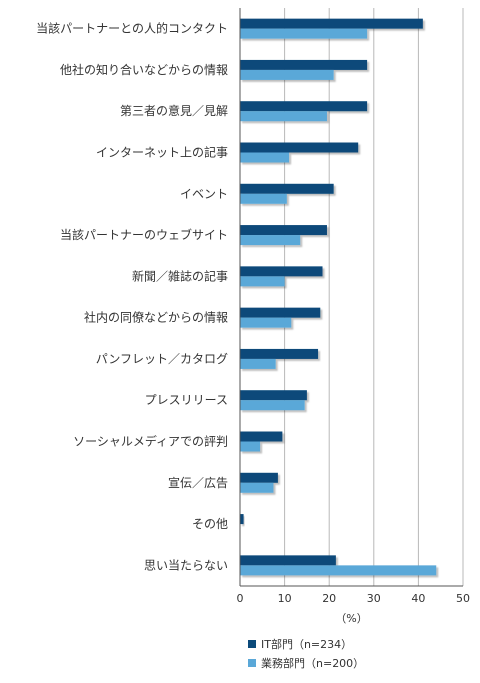 The height and width of the screenshot is (683, 480). I want to click on category-label-0: 当該パートナーとの人的コンタクト, so click(132, 28).